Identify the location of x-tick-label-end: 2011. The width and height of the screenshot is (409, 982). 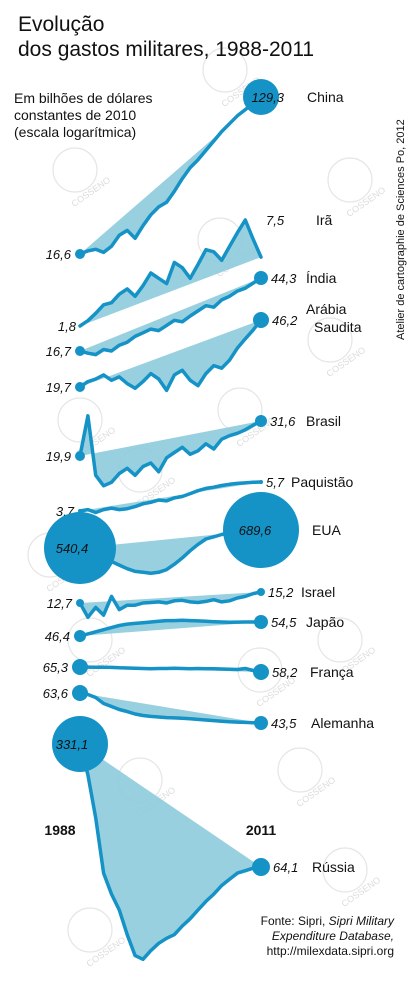
(261, 830).